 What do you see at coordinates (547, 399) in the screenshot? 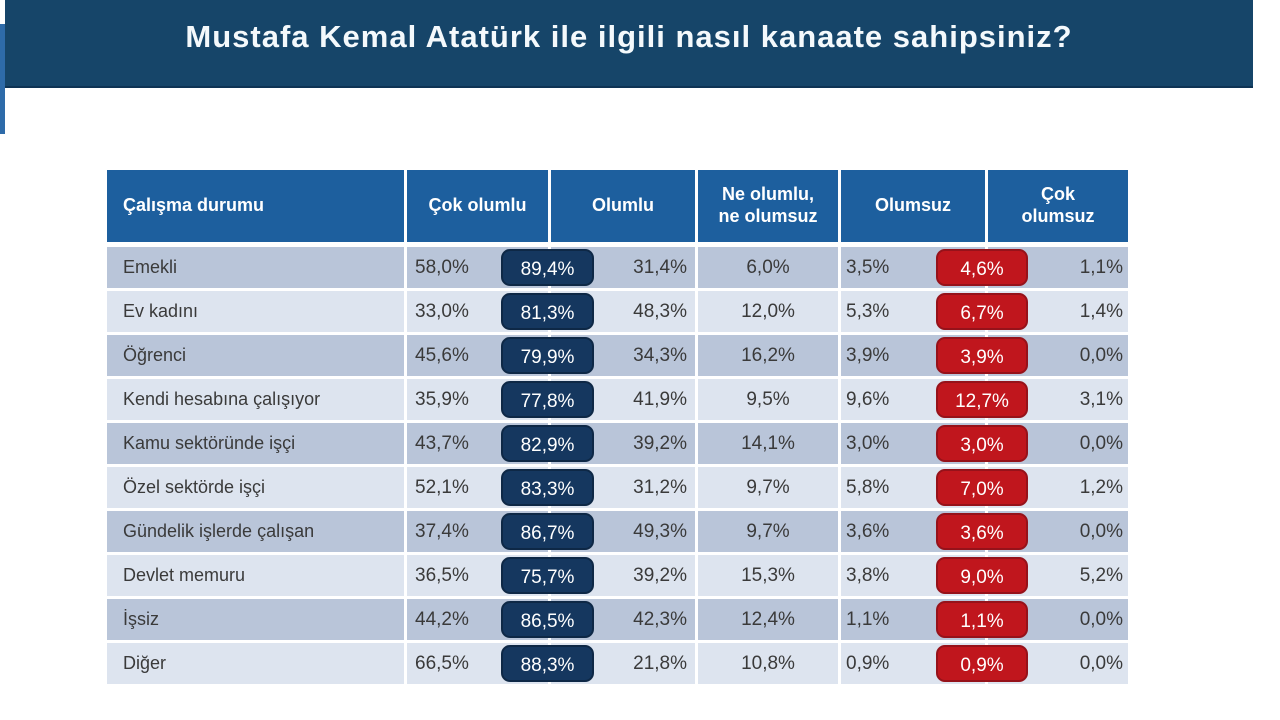
I see `total-positive-badge: 77,8%` at bounding box center [547, 399].